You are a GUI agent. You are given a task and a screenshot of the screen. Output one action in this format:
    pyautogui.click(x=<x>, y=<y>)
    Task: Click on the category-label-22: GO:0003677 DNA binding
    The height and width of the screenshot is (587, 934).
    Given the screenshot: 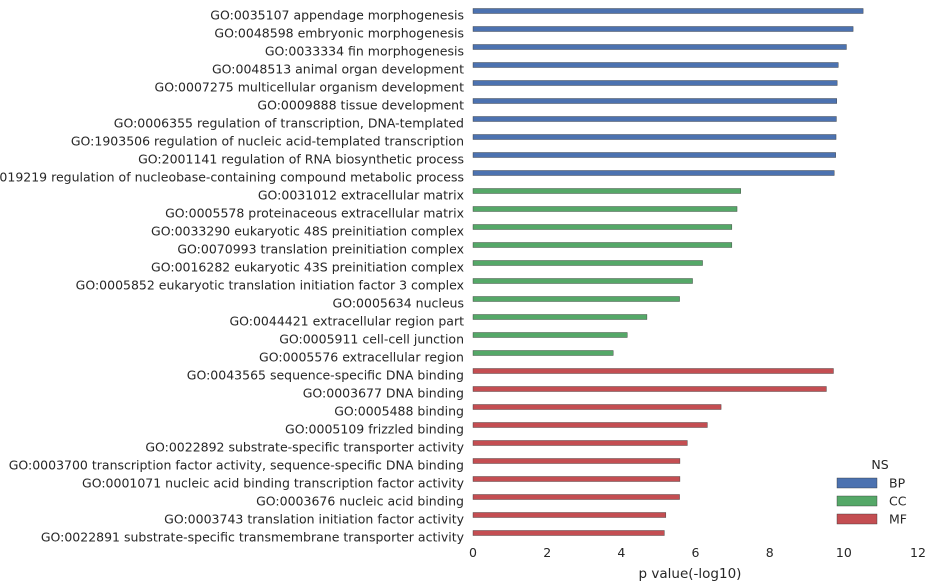 What is the action you would take?
    pyautogui.click(x=383, y=393)
    